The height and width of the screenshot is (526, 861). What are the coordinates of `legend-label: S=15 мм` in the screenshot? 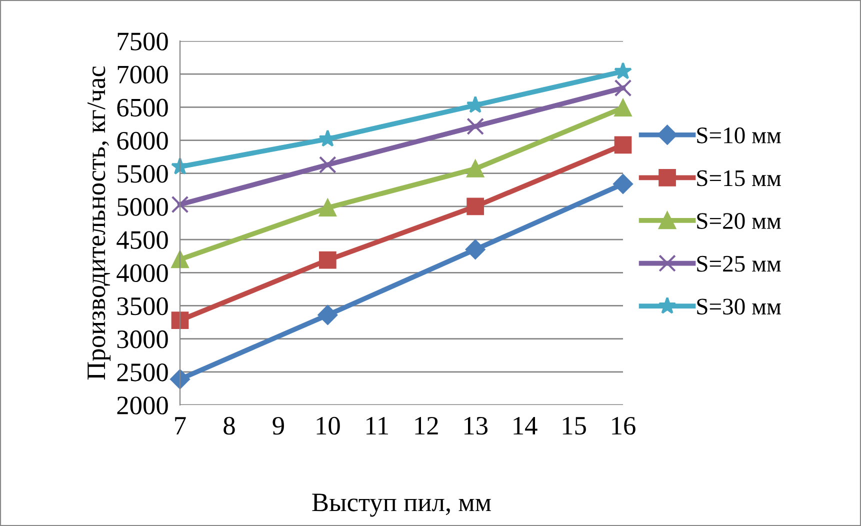 It's located at (739, 178).